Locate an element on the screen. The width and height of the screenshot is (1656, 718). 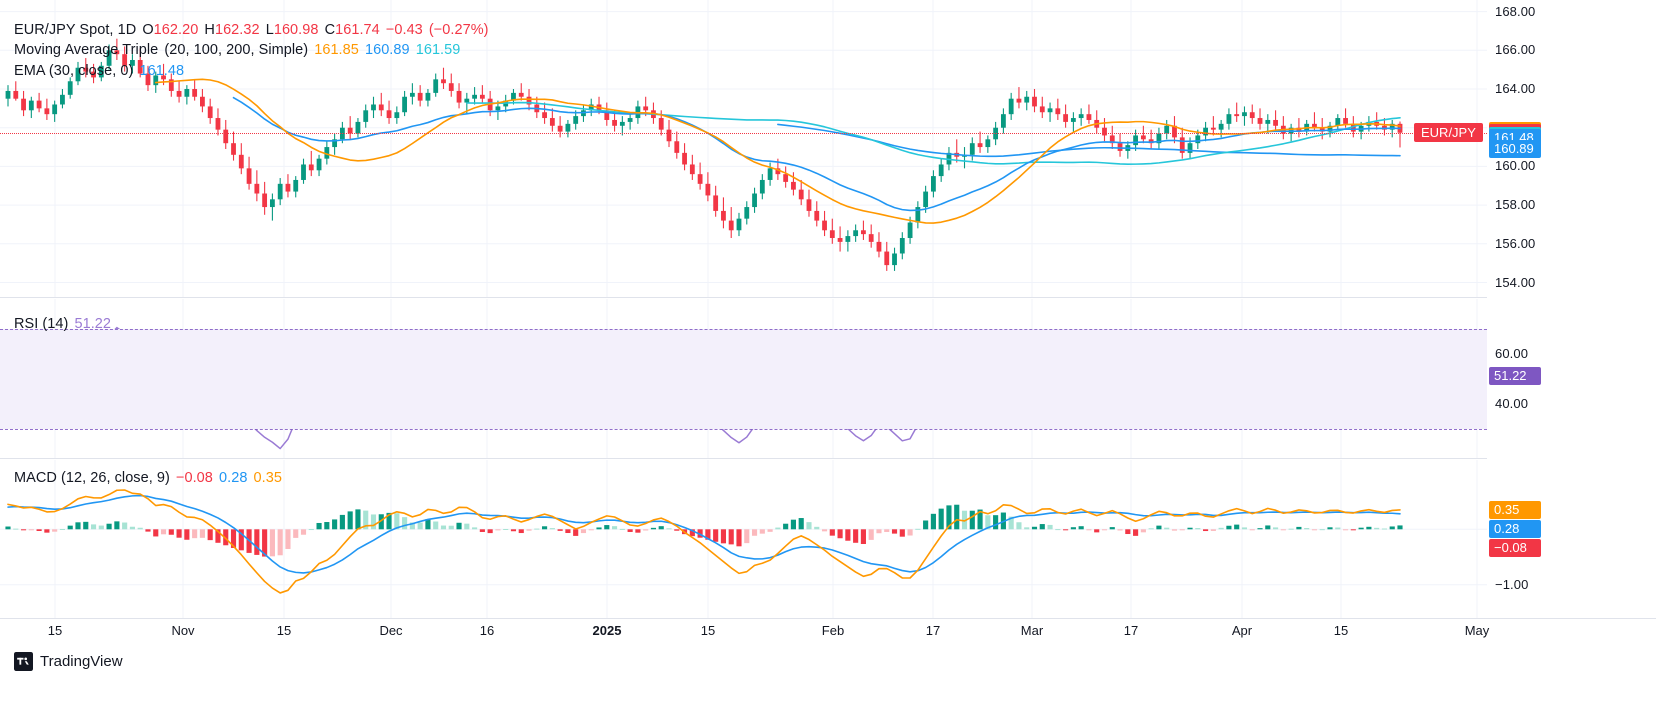
time-axis-label: Feb is located at coordinates (833, 630).